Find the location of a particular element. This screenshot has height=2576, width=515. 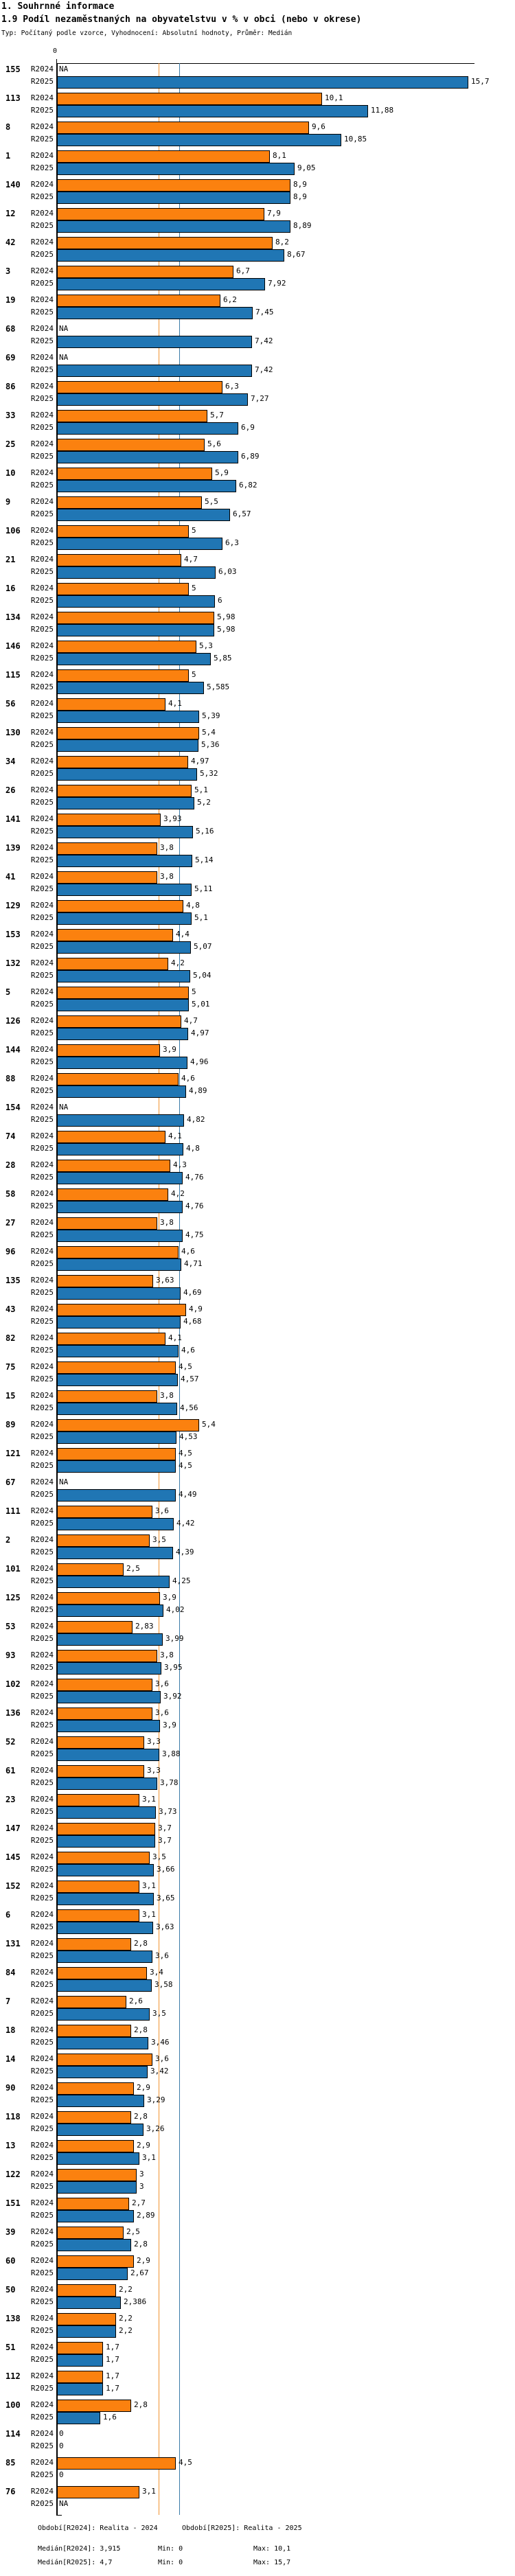

value-label-r2024: 4,3 is located at coordinates (180, 1164).